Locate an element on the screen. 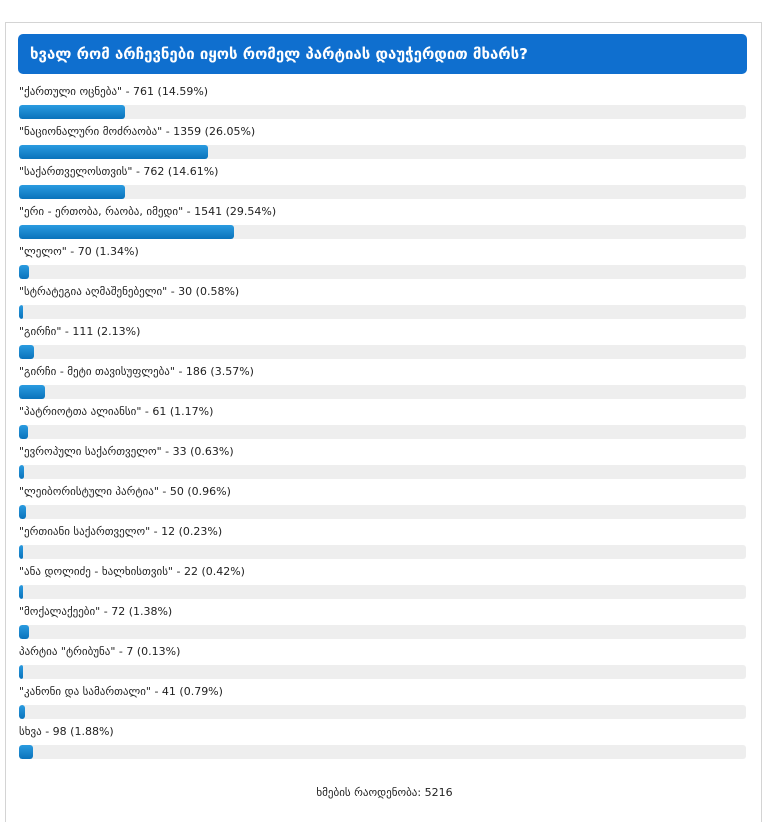 This screenshot has height=822, width=780. poll-option: "ერთიანი საქართველო" - 12 (0.23%) is located at coordinates (382, 545).